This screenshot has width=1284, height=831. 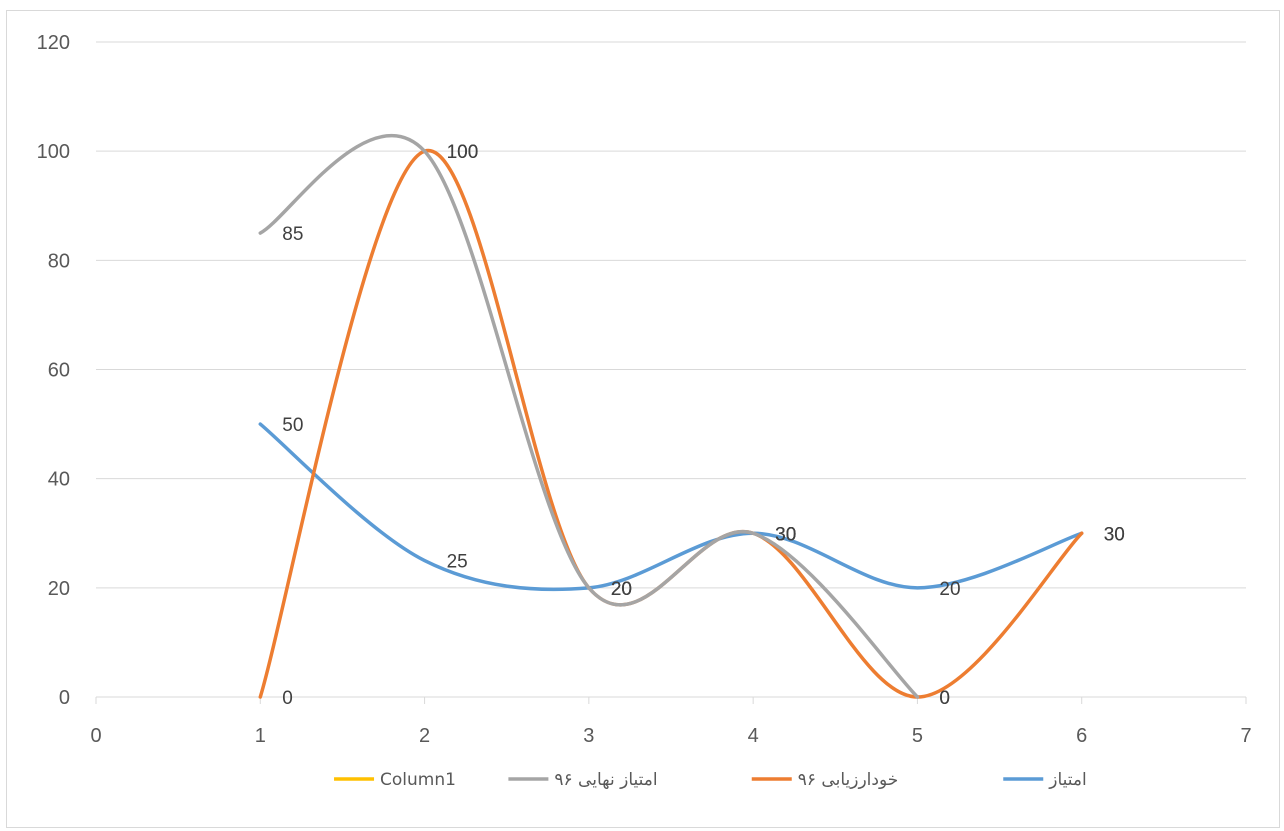 I want to click on x-axis-ticks: 0 1 2 3 4 5 6 7, so click(x=671, y=722).